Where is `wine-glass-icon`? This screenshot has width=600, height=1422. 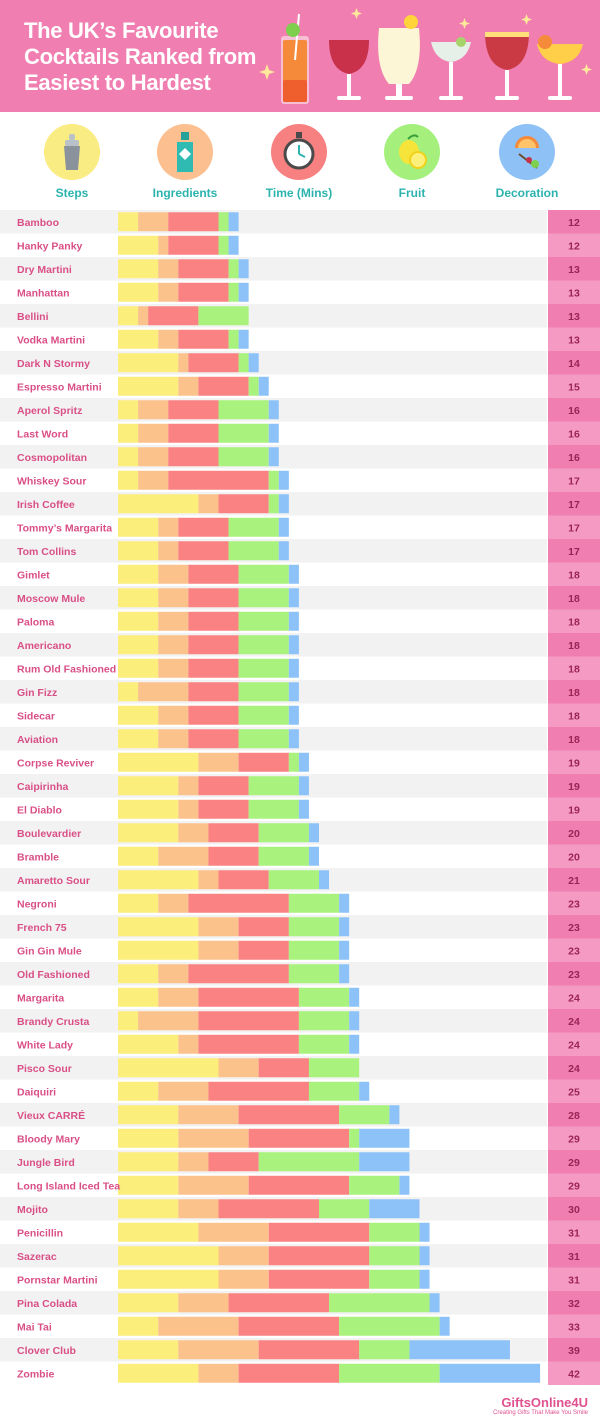
wine-glass-icon is located at coordinates (349, 70).